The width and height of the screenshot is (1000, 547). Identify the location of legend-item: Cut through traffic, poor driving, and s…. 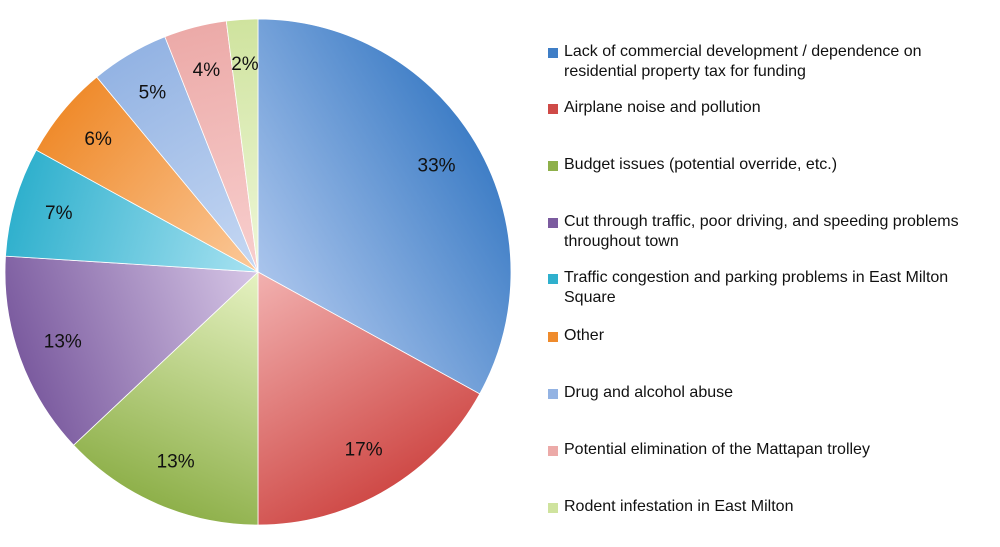
(773, 232).